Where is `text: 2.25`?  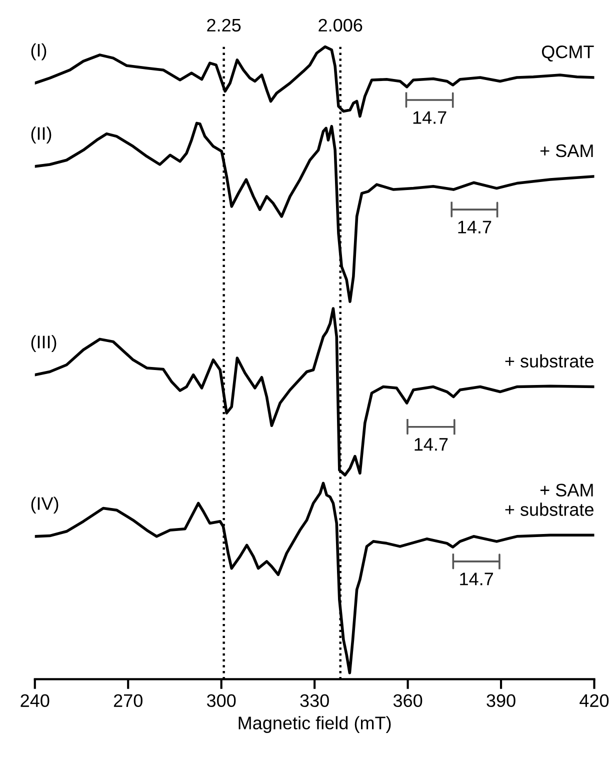
text: 2.25 is located at coordinates (224, 25).